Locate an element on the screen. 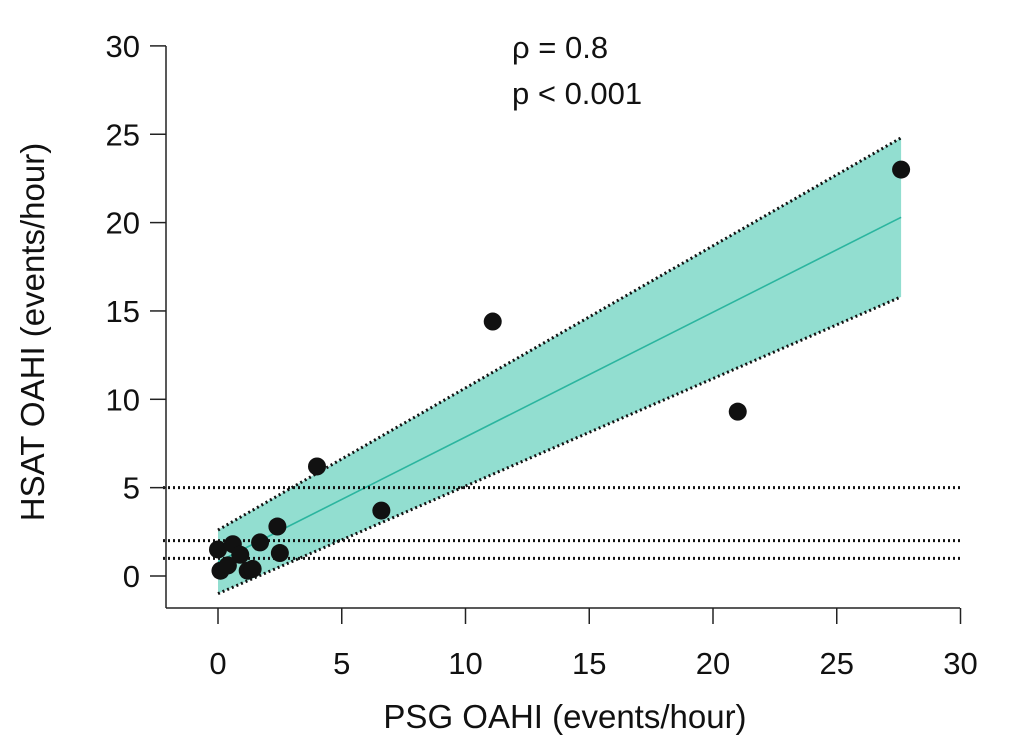 This screenshot has height=752, width=1024. x-tick-label-10: 10 is located at coordinates (465, 663).